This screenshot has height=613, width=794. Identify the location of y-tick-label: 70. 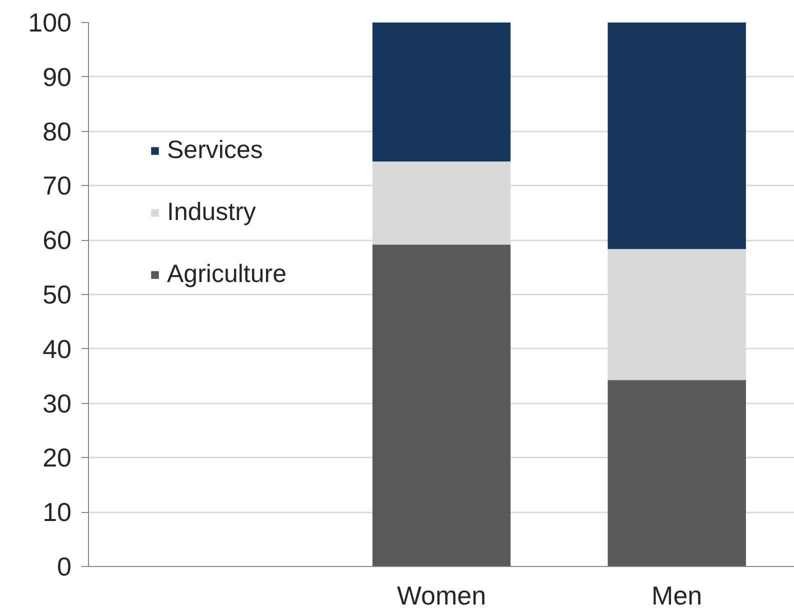
(57, 185).